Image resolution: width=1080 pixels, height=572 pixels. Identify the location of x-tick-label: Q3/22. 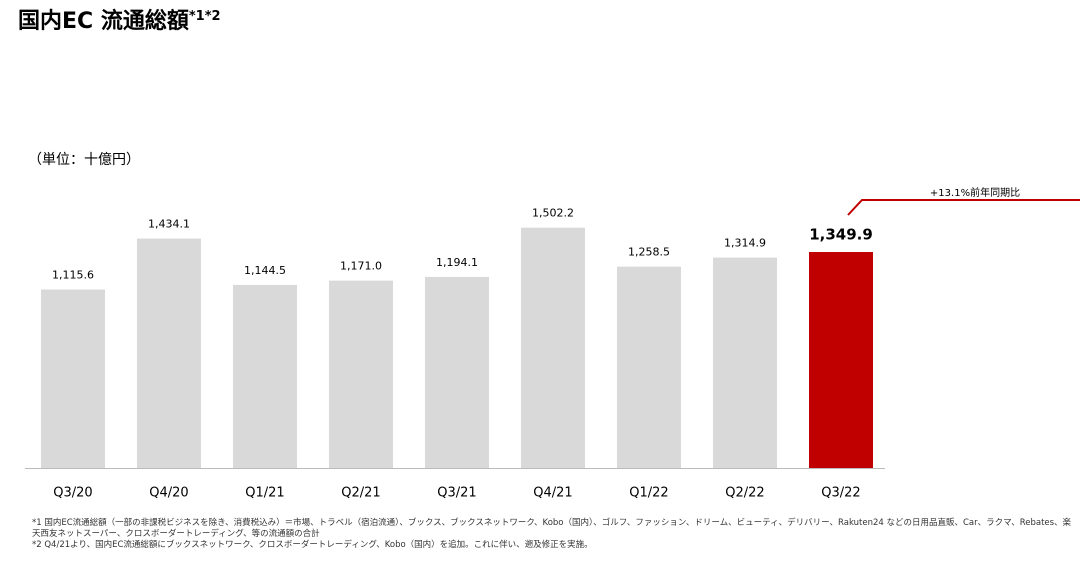
(840, 493).